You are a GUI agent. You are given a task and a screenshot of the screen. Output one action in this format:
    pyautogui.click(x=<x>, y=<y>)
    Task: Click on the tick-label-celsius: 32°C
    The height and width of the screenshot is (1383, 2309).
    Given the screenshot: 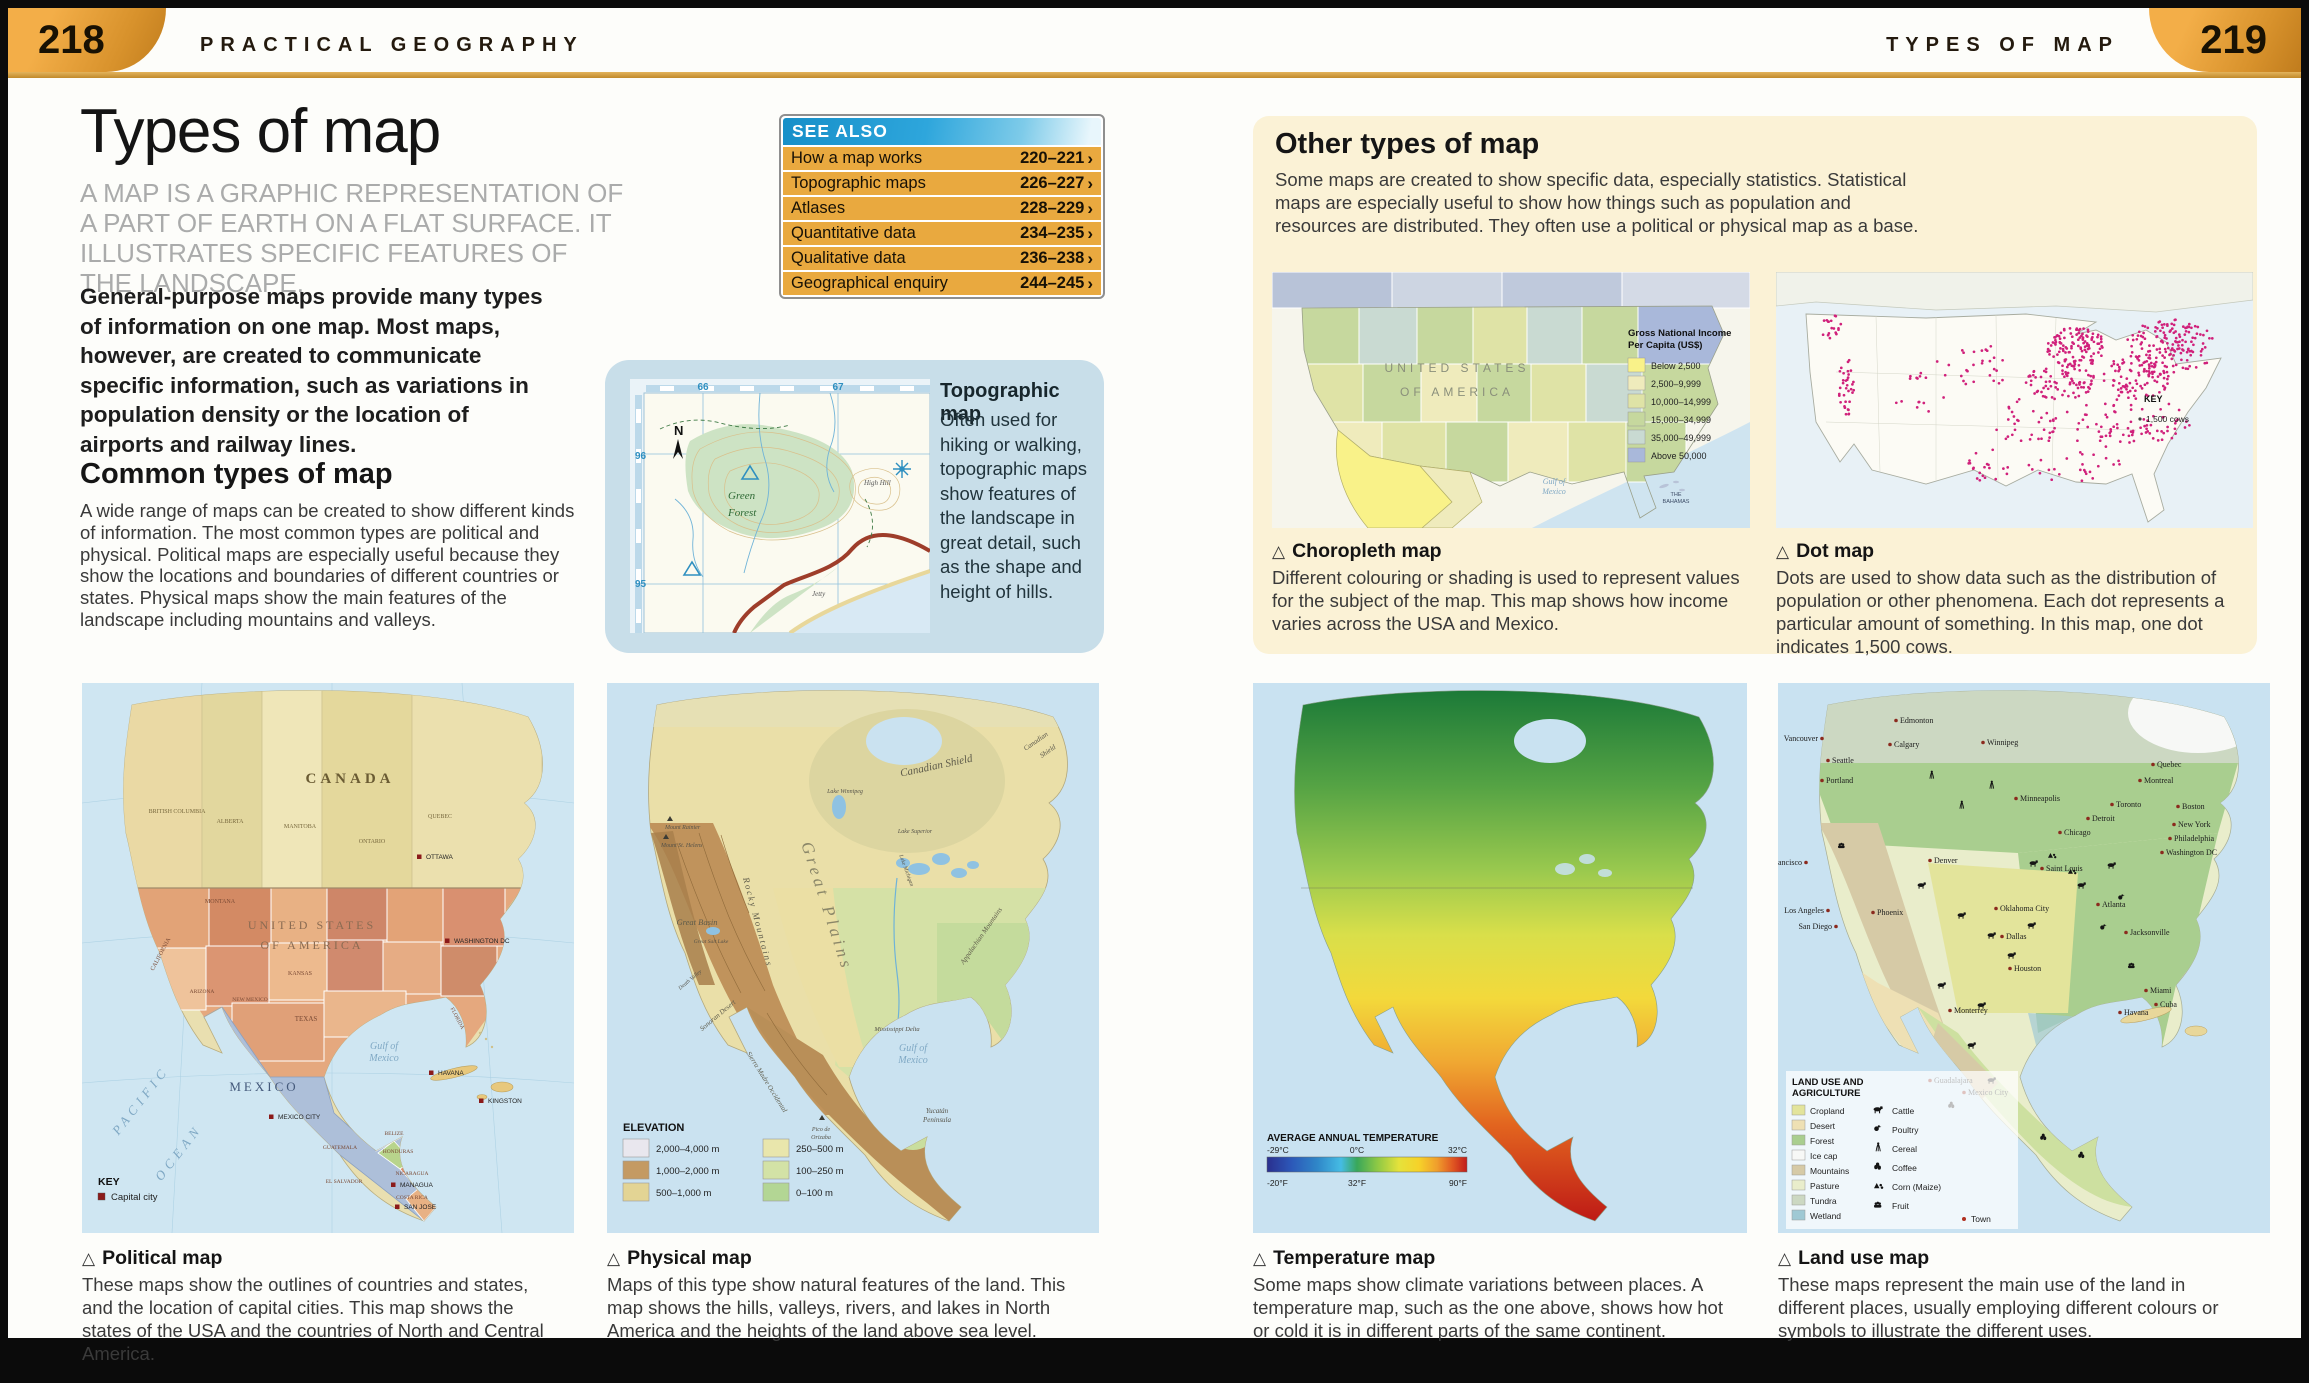 What is the action you would take?
    pyautogui.click(x=1457, y=1150)
    